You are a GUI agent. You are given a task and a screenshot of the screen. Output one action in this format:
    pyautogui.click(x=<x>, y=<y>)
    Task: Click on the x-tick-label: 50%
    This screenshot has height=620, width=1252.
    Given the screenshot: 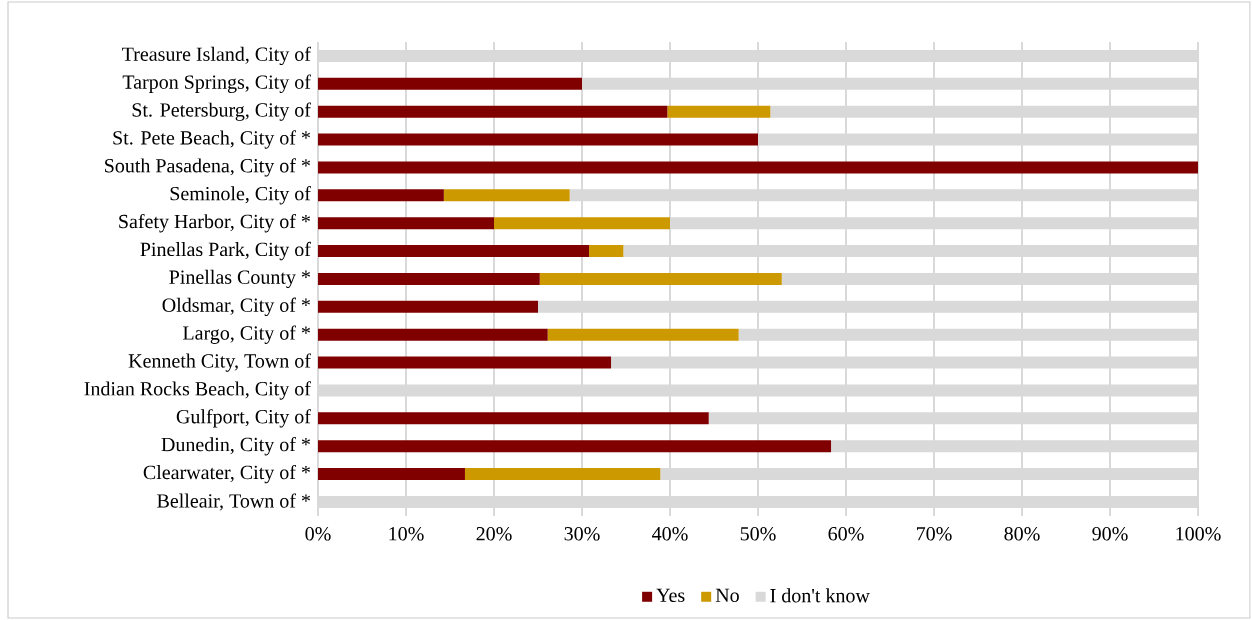 What is the action you would take?
    pyautogui.click(x=758, y=534)
    